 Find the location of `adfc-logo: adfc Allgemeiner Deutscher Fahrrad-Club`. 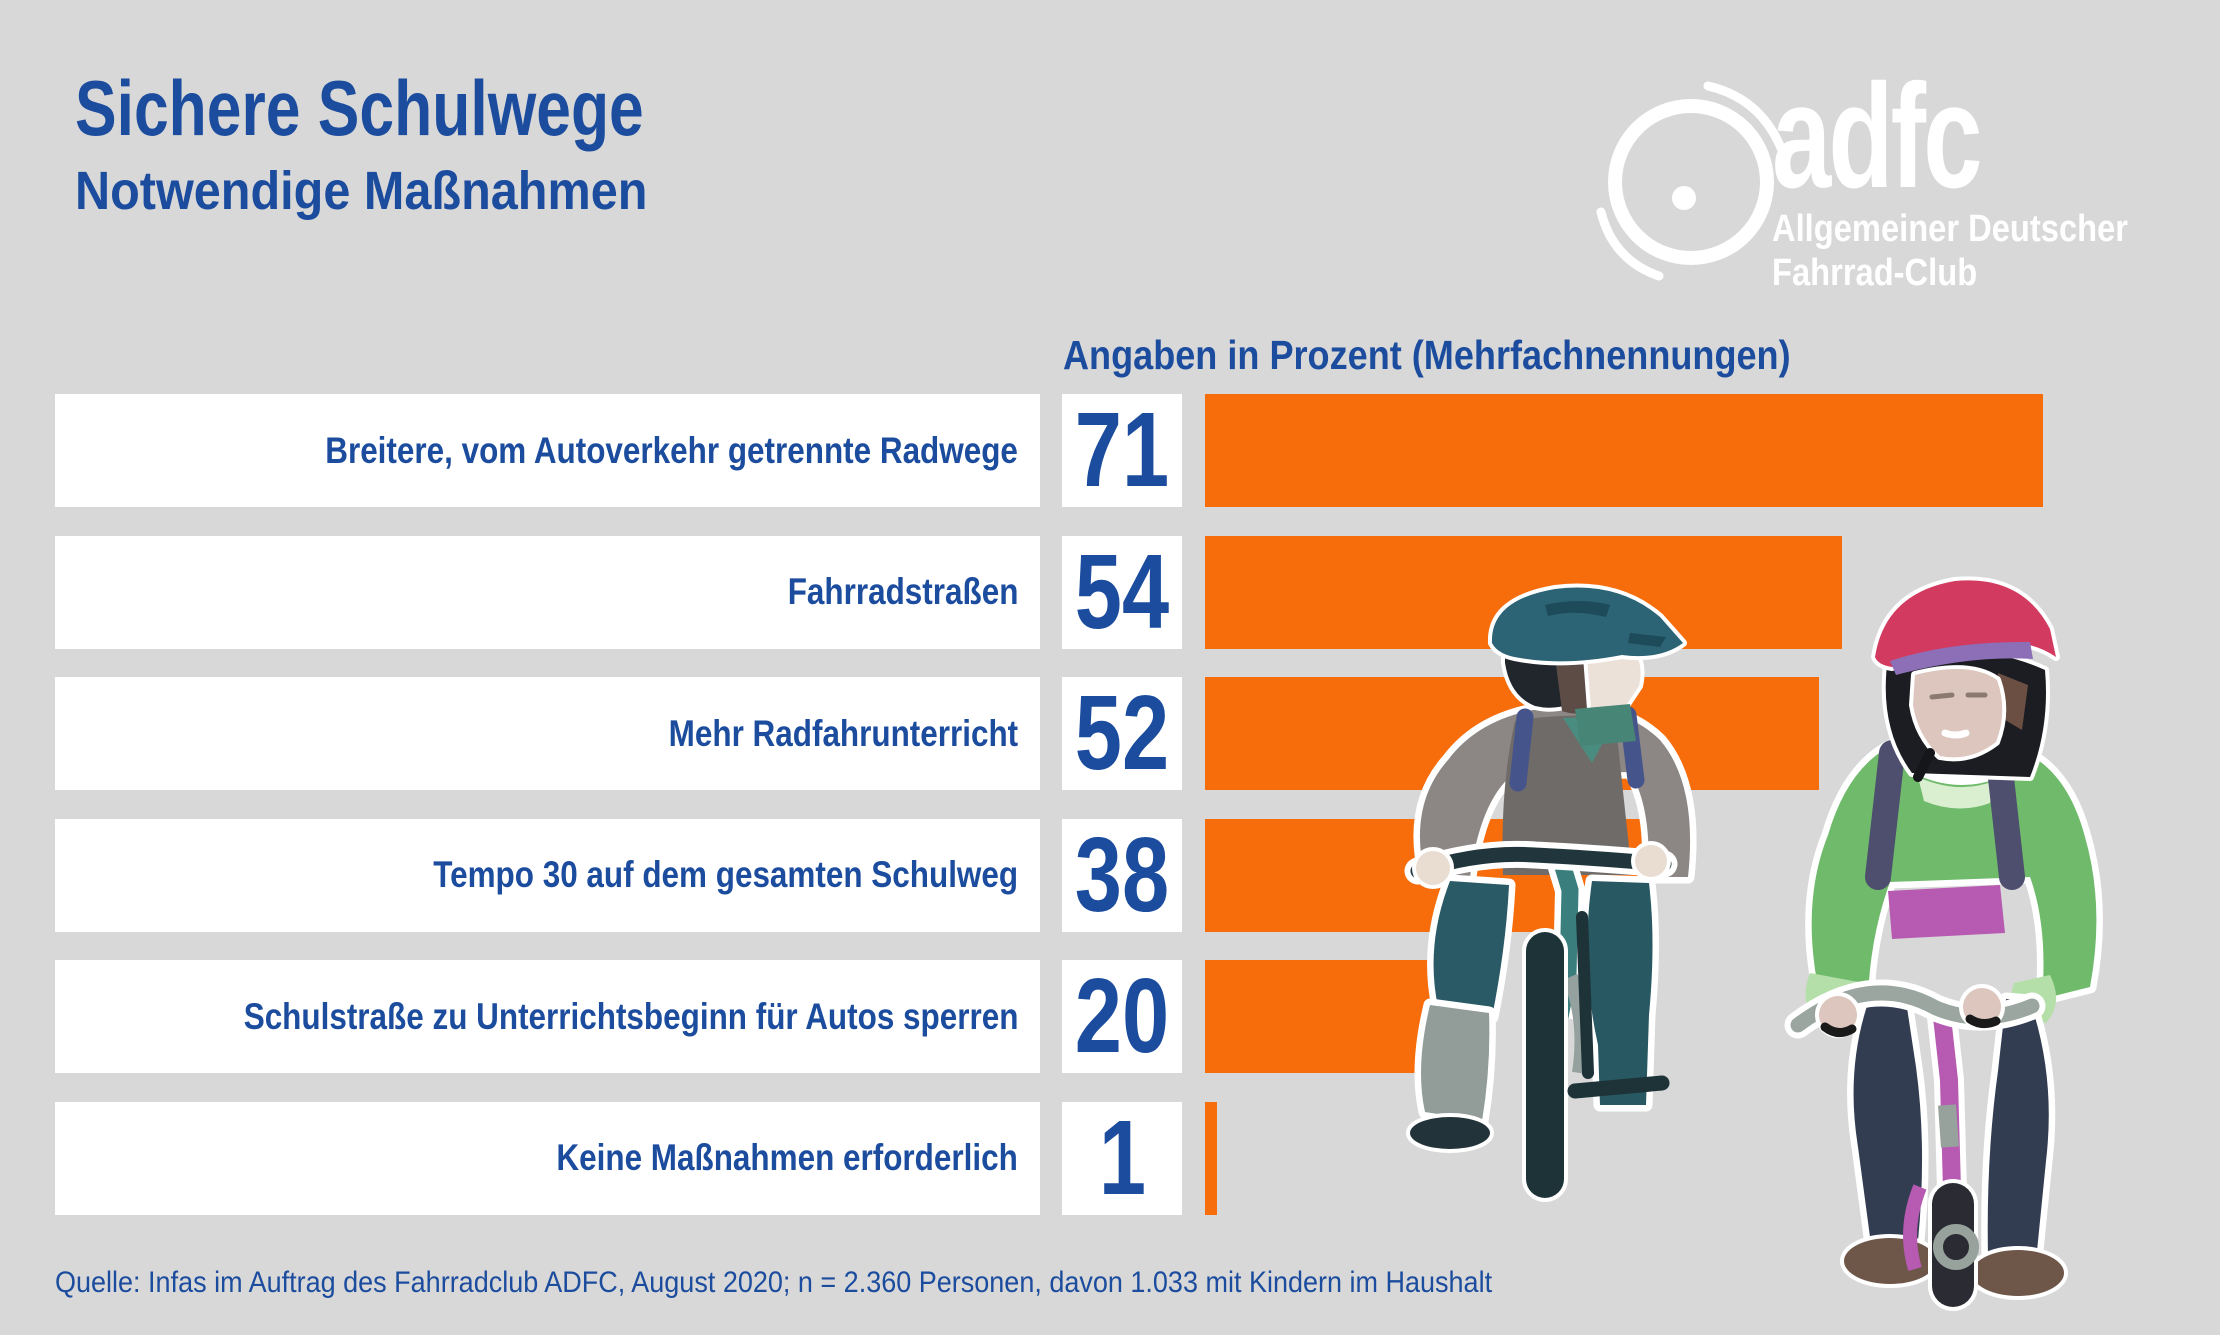

adfc-logo: adfc Allgemeiner Deutscher Fahrrad-Club is located at coordinates (1885, 179).